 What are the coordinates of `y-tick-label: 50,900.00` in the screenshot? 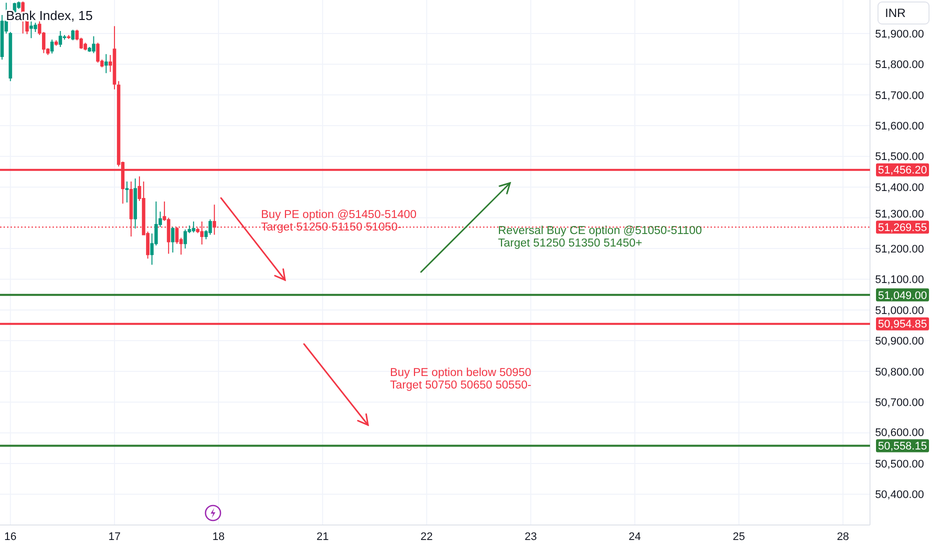 It's located at (899, 342).